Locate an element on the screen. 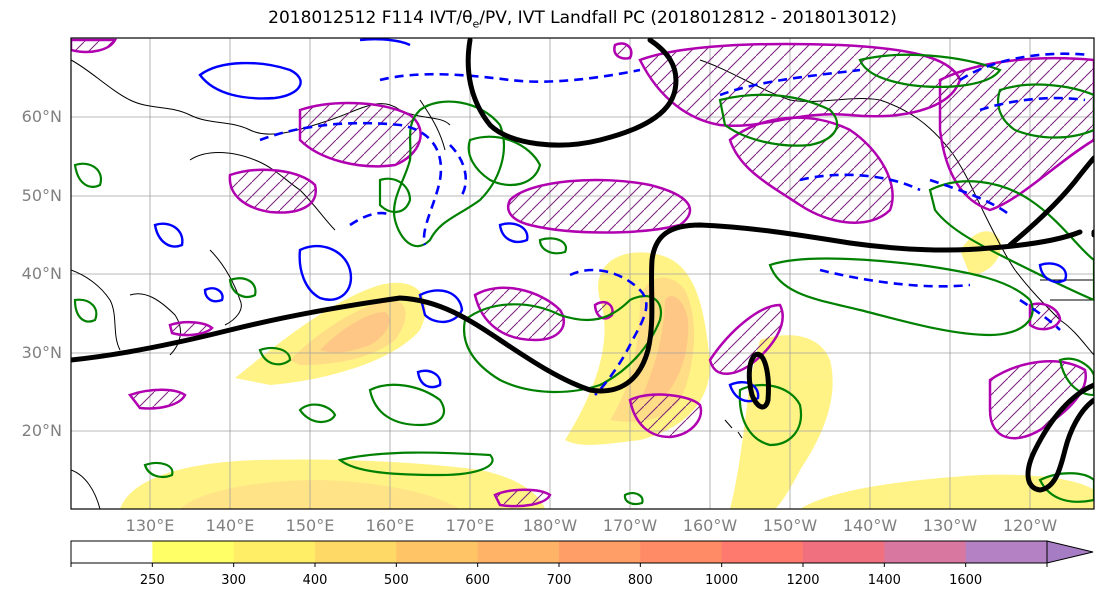 This screenshot has height=603, width=1105. colorbar-label: 1000 is located at coordinates (722, 580).